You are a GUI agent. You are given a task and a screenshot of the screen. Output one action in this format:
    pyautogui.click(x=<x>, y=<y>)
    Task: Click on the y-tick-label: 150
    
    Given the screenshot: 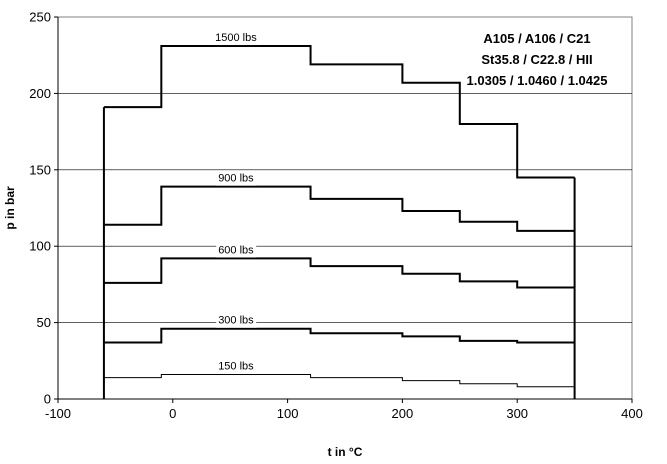 What is the action you would take?
    pyautogui.click(x=40, y=169)
    